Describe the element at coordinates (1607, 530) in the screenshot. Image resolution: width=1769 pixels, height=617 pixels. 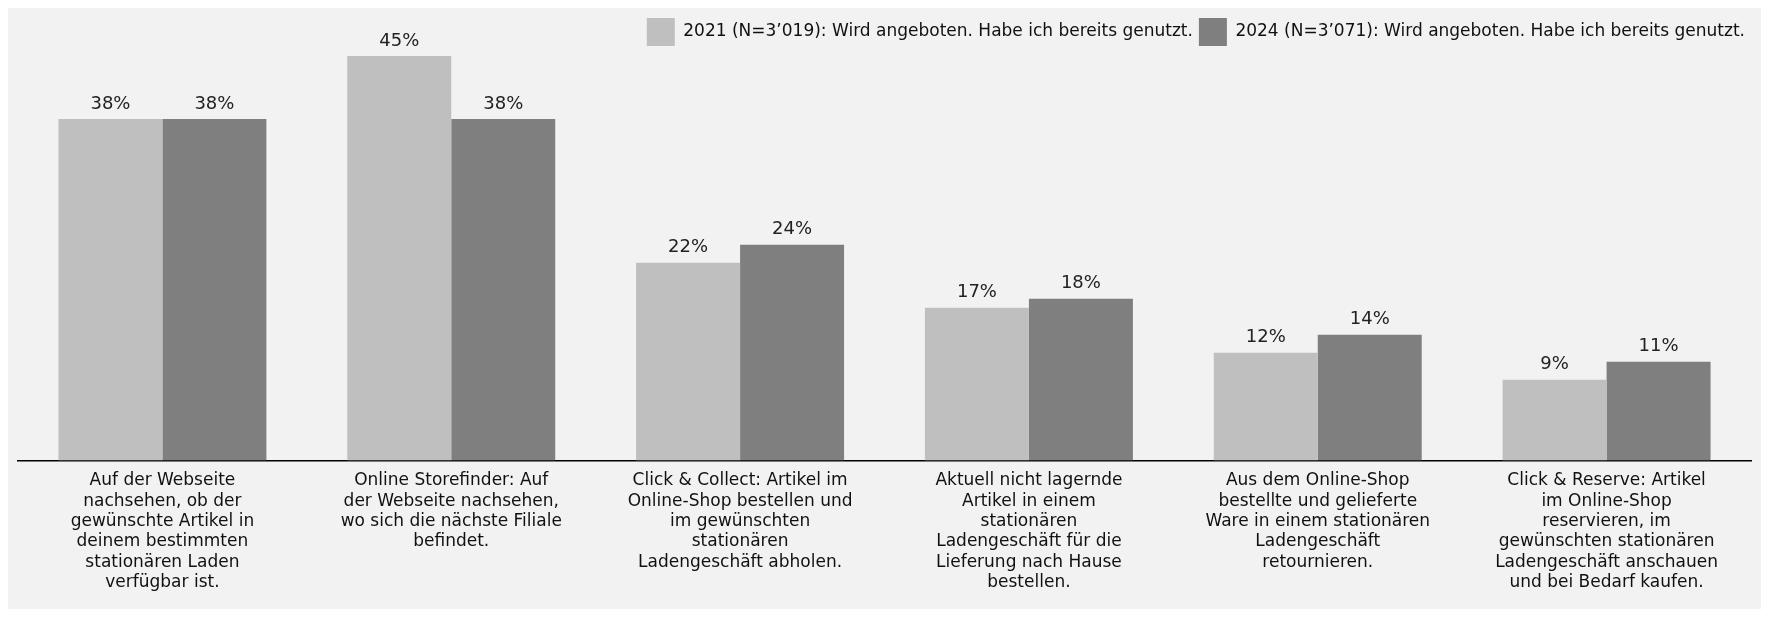
I see `x-tick-label: Click & Reserve: Artikel im Online-Shop reservieren, im gewünschten stationären Ladengeschäft anschauen und bei Bedarf kaufen.` at that location.